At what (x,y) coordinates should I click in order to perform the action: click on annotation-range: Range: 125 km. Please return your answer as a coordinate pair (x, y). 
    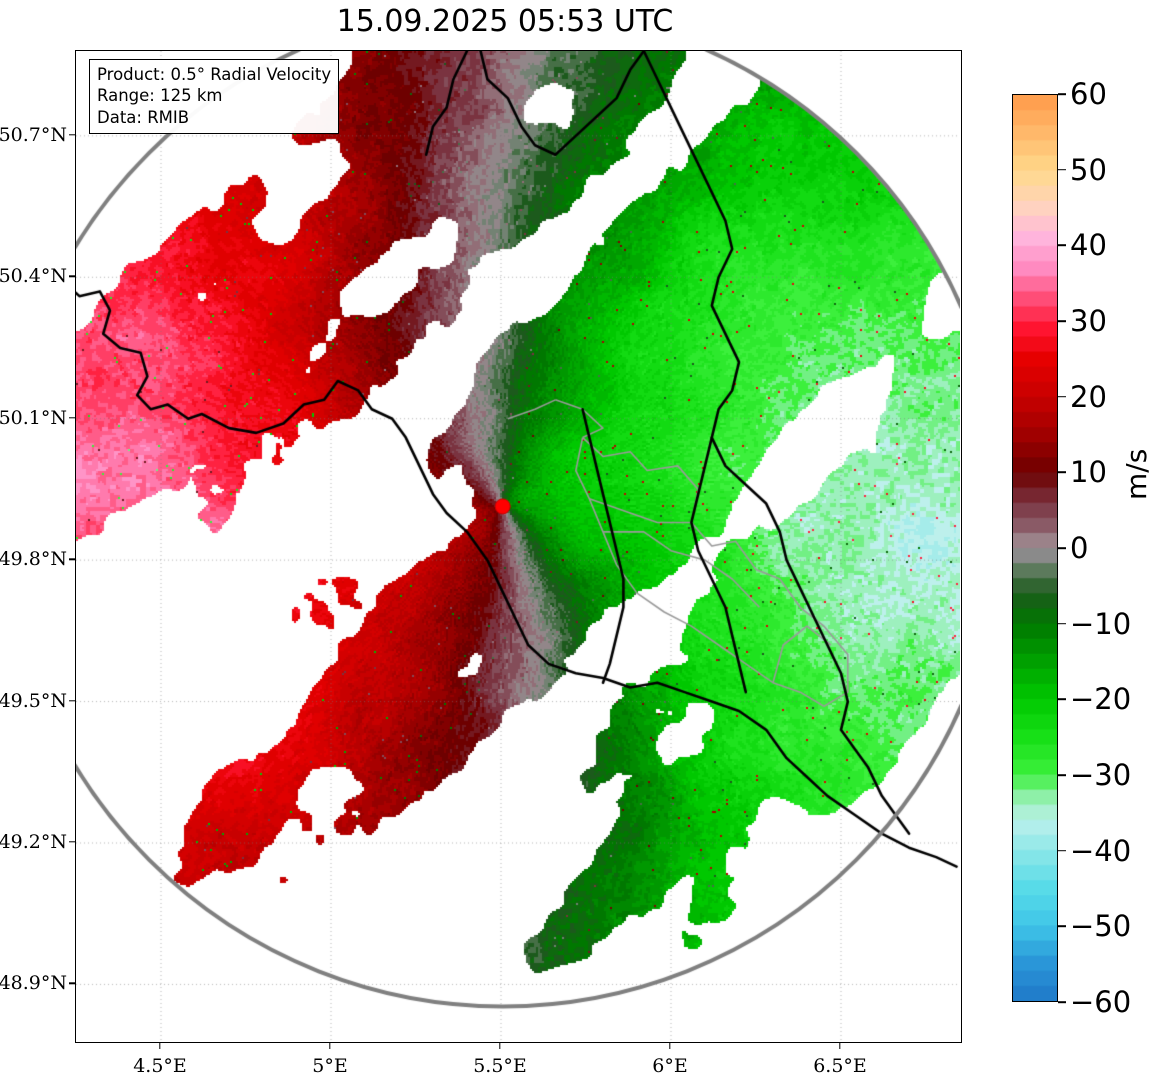
    Looking at the image, I should click on (160, 96).